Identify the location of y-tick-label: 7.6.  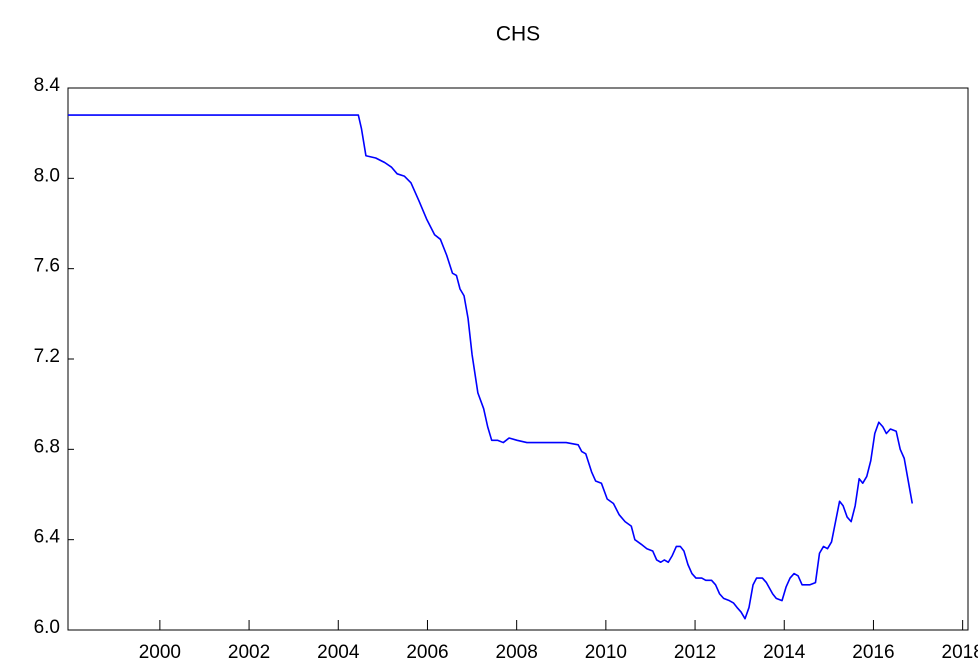
(47, 266).